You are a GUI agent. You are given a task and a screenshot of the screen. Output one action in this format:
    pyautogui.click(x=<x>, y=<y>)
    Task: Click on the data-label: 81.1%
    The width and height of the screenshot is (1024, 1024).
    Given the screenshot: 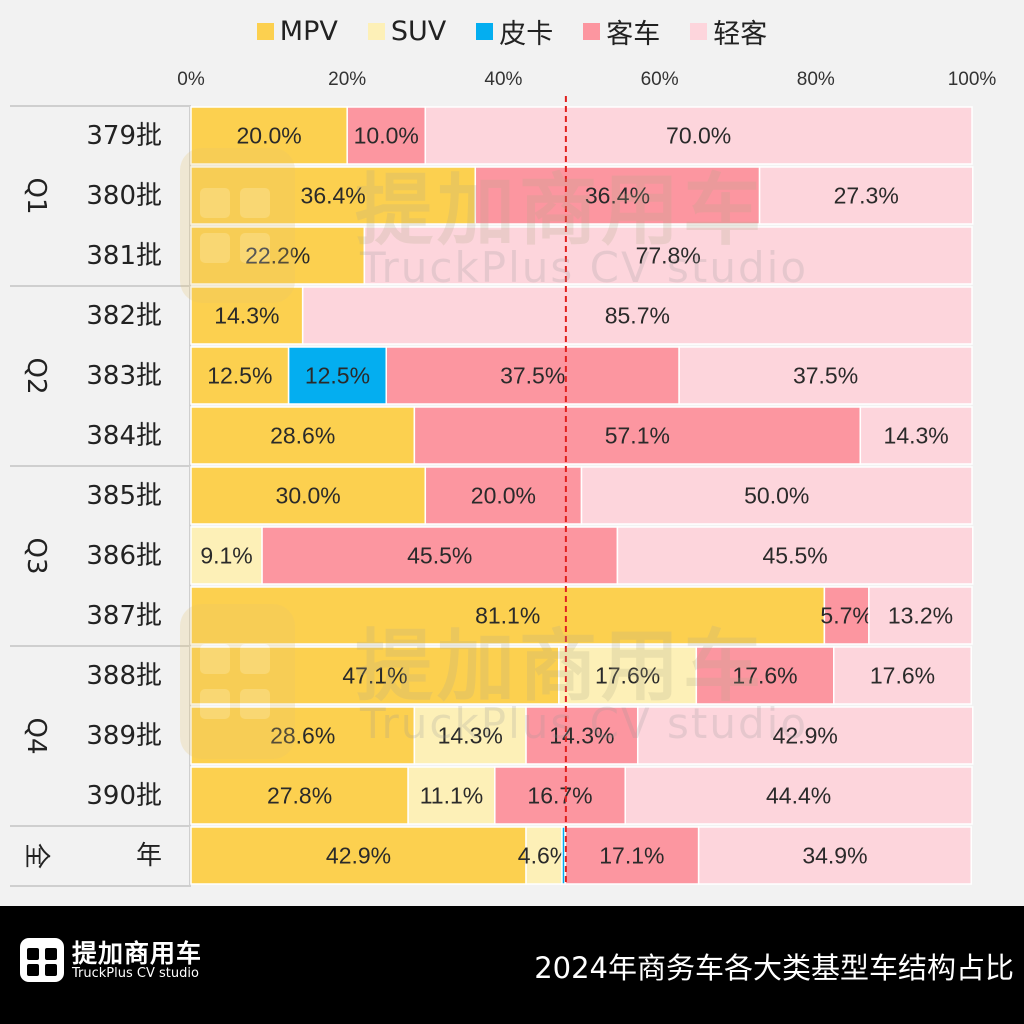 What is the action you would take?
    pyautogui.click(x=507, y=616)
    